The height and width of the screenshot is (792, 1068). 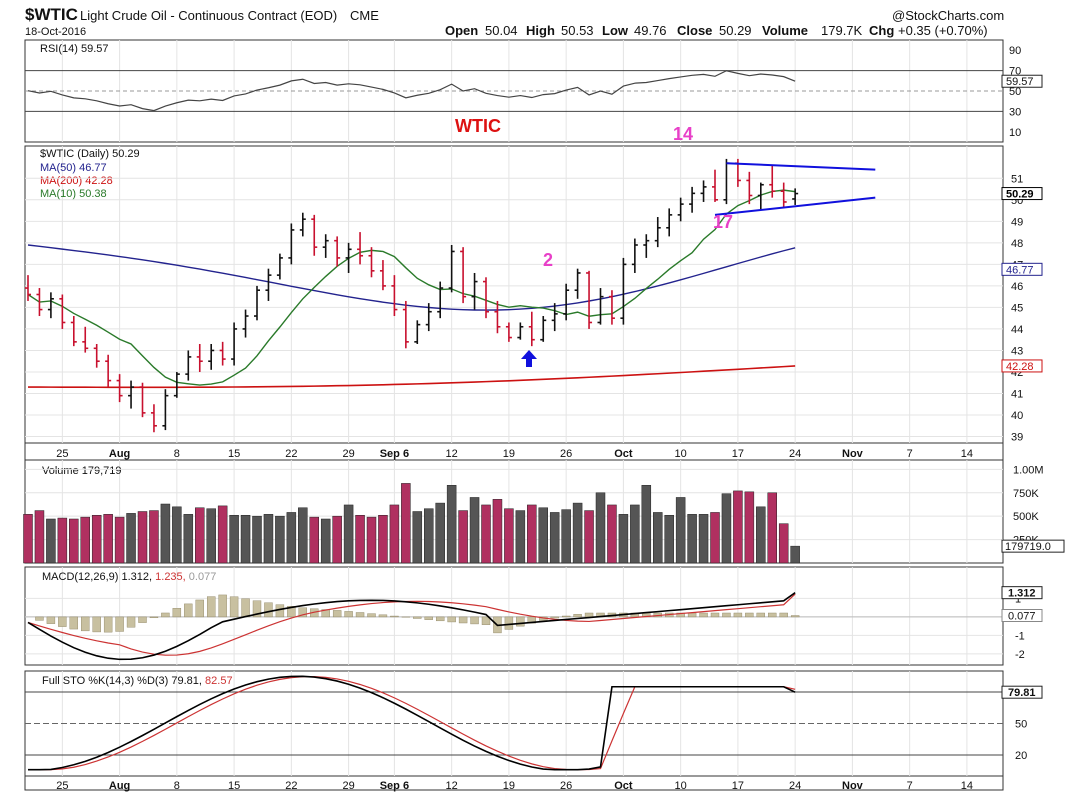 I want to click on macd-line, so click(x=411, y=626).